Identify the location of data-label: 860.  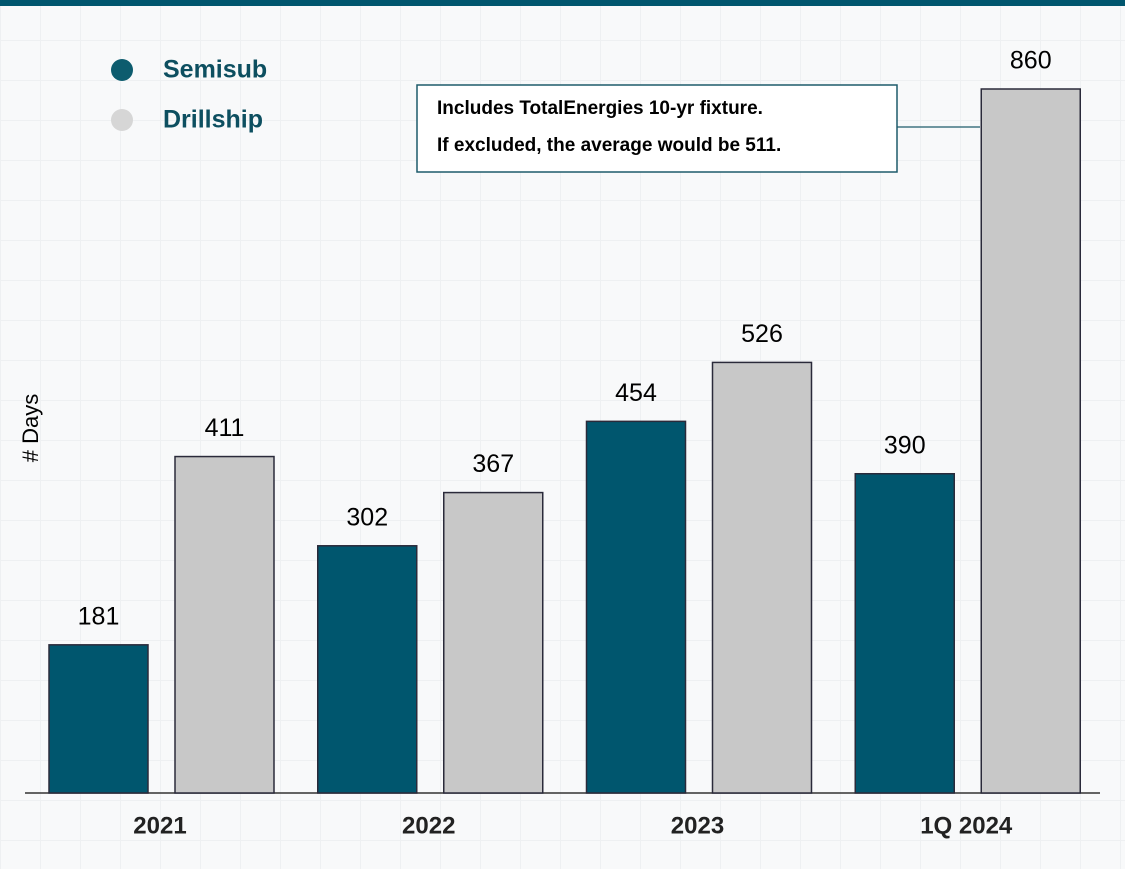
(1031, 61).